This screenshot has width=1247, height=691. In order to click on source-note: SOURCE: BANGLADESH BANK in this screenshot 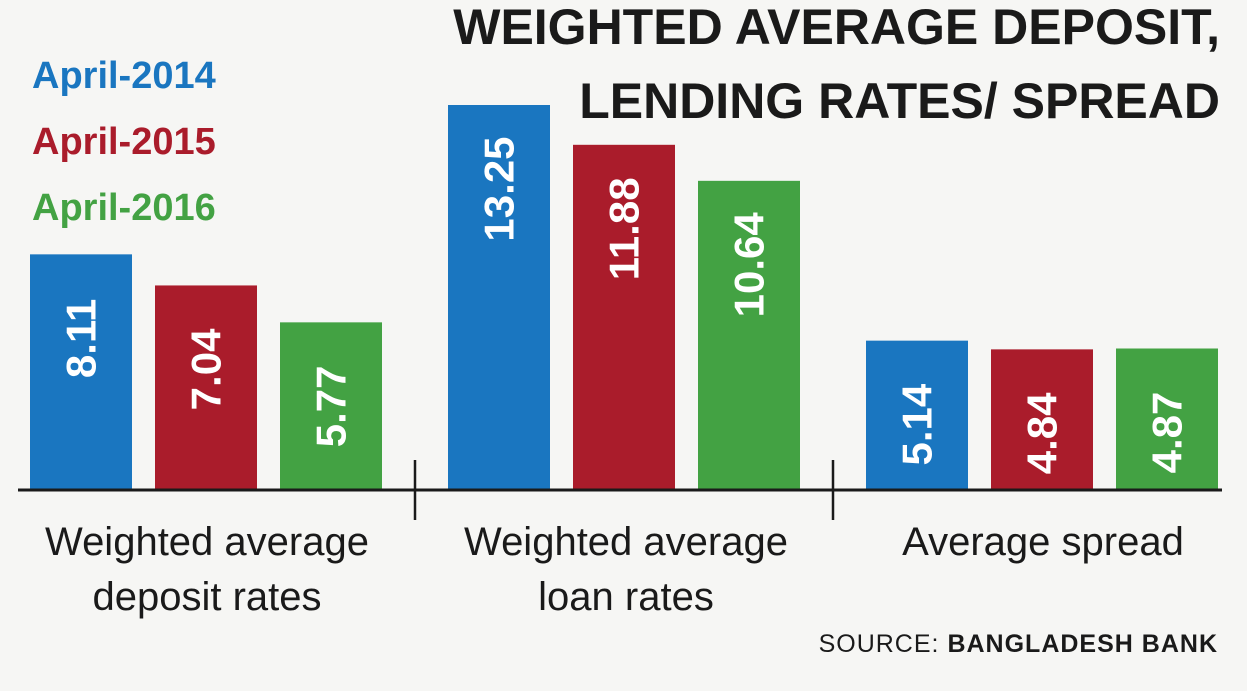, I will do `click(1018, 644)`.